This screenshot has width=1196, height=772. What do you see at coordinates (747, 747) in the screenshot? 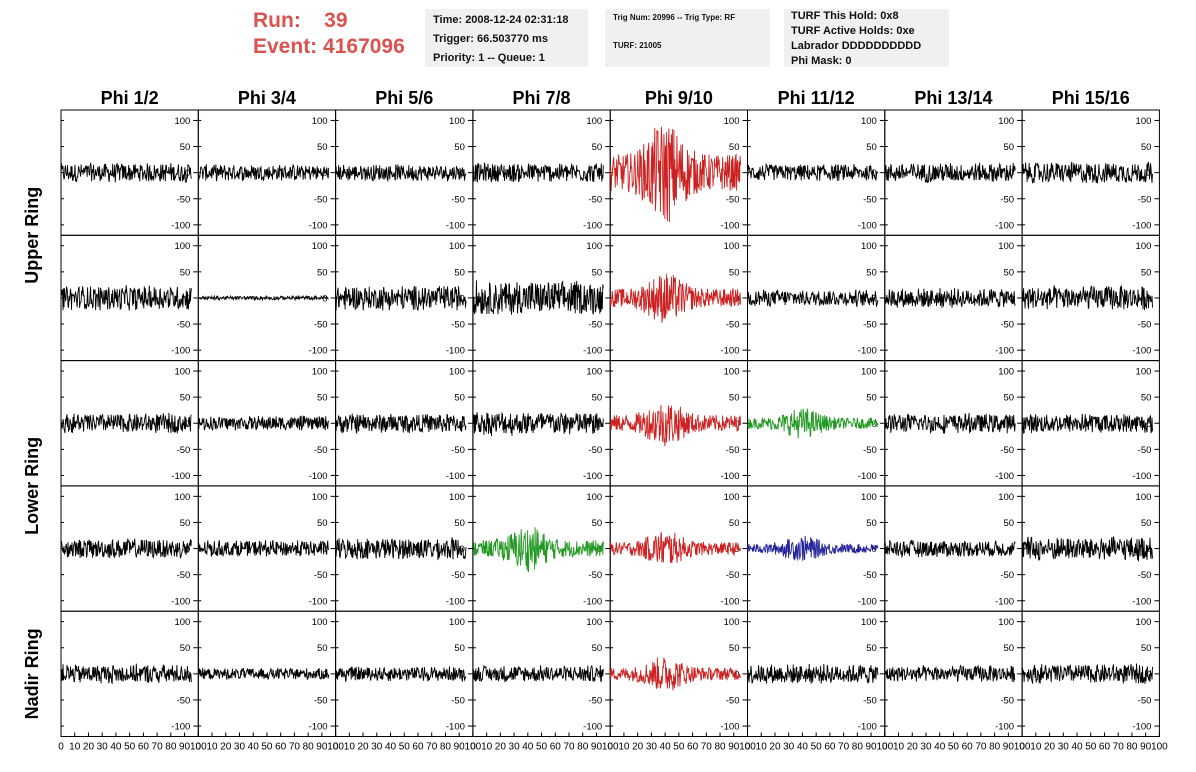
I see `x-tick-label-c5-10: 100` at bounding box center [747, 747].